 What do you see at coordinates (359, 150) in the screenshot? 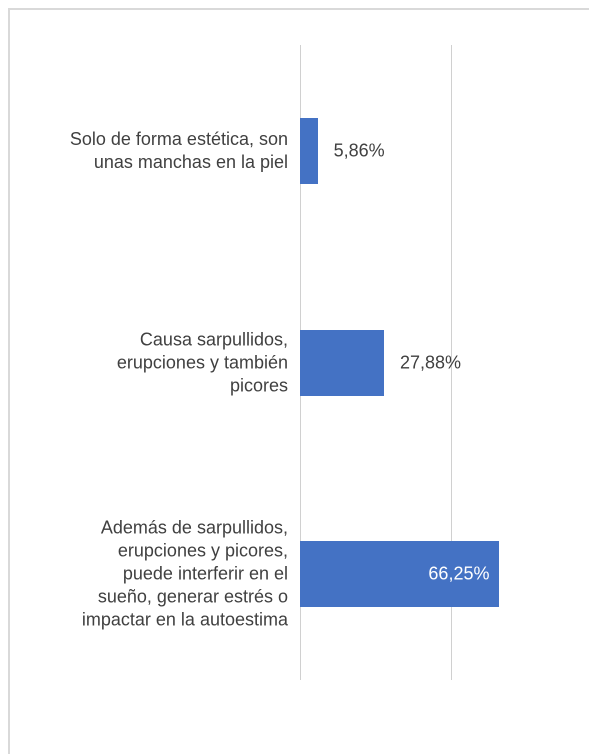
I see `value-label: 5,86%` at bounding box center [359, 150].